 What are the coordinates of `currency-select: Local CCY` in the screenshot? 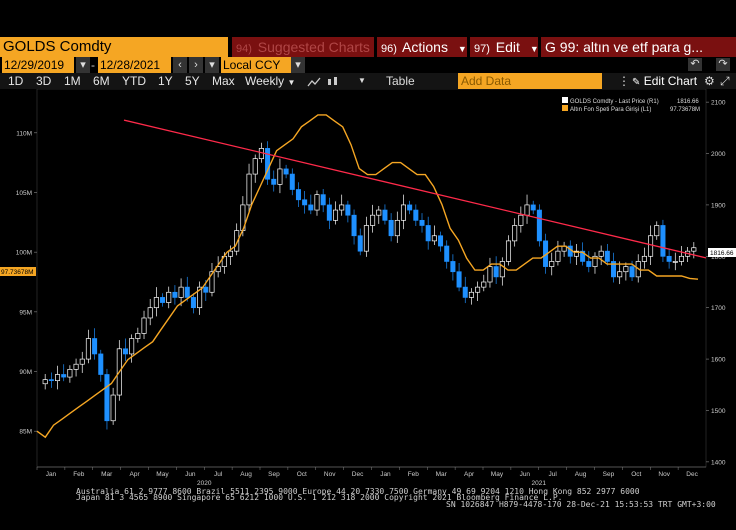 It's located at (256, 65).